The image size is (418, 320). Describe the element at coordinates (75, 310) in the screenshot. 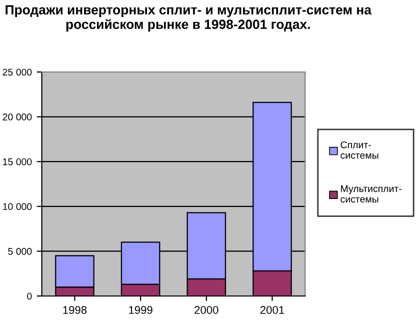

I see `x-tick-label: 1998` at that location.